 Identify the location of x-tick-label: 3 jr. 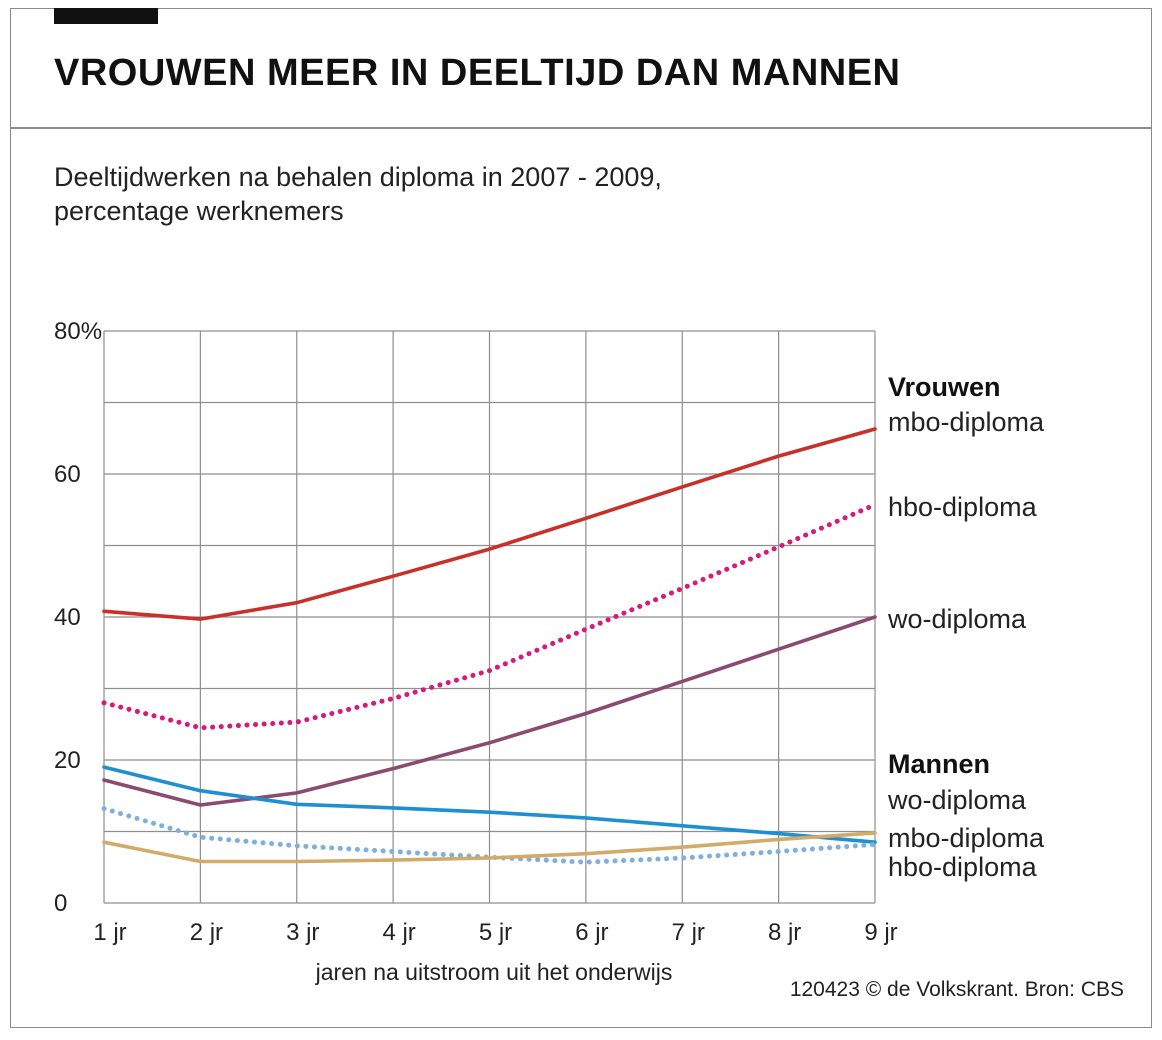
(302, 932).